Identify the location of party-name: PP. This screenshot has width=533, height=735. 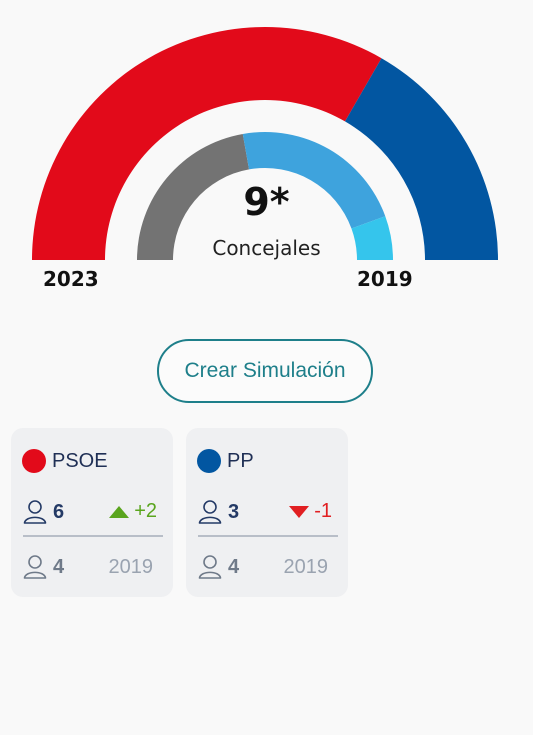
(240, 460).